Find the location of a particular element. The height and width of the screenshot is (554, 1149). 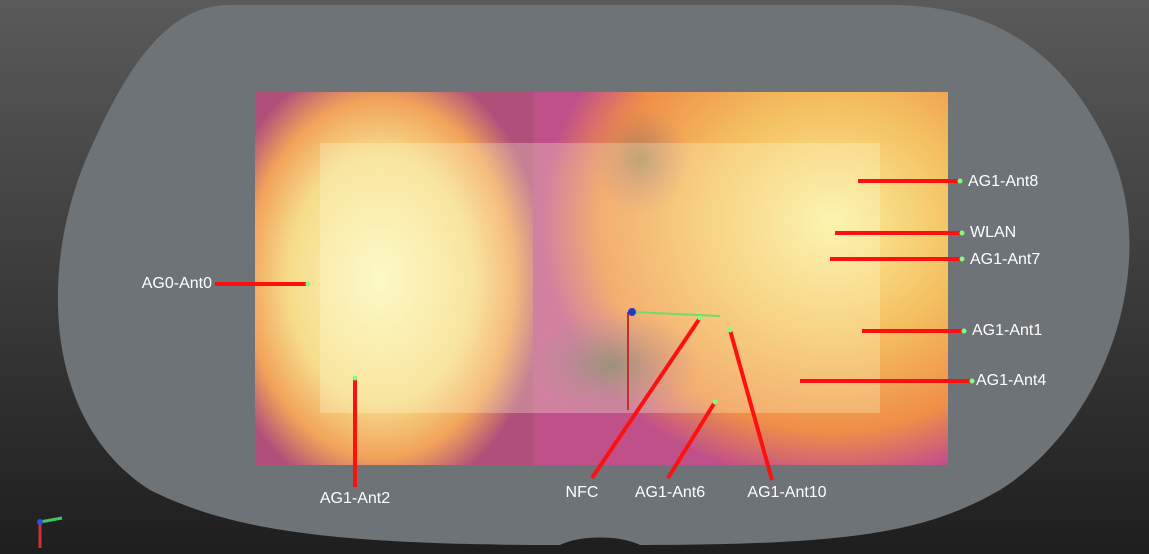

antenna-label: WLAN is located at coordinates (993, 232).